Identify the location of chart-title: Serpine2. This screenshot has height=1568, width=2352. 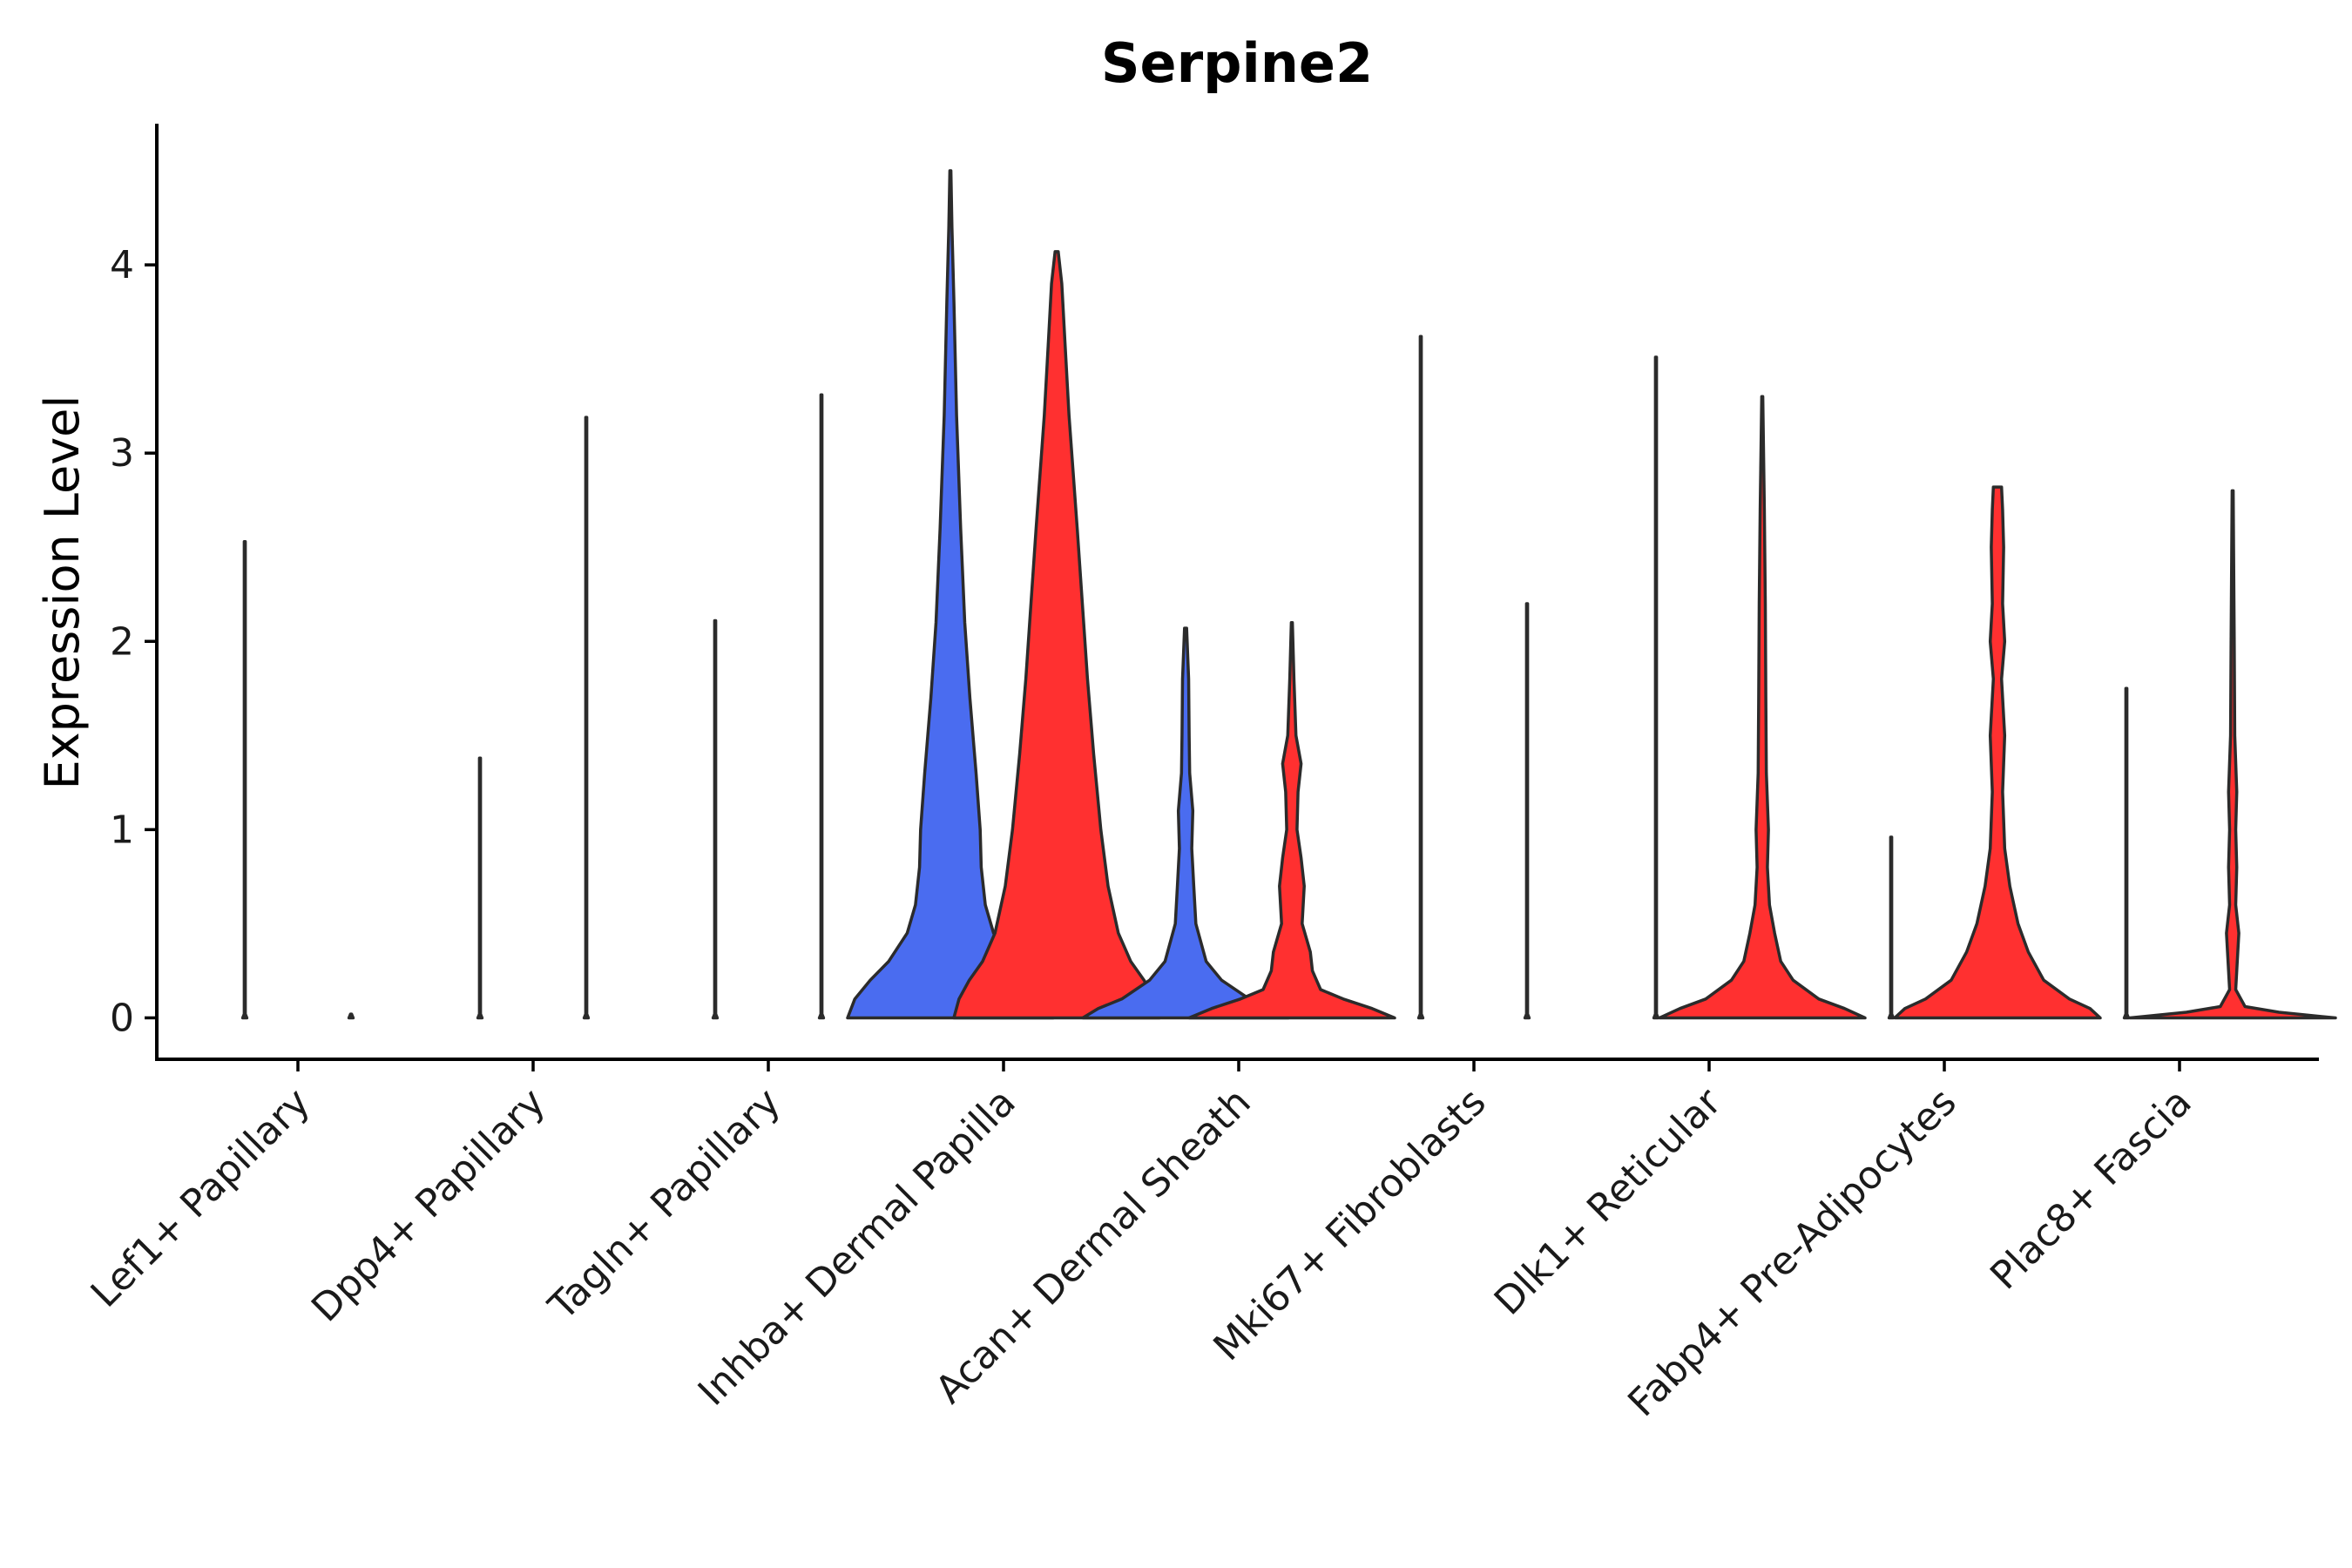
(1237, 63).